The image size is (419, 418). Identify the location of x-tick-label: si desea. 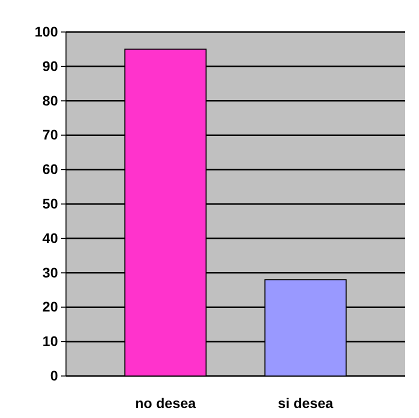
(306, 402).